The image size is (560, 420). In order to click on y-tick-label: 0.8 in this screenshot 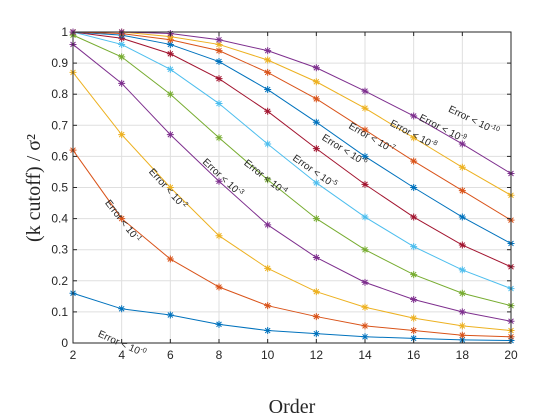, I will do `click(59, 94)`.